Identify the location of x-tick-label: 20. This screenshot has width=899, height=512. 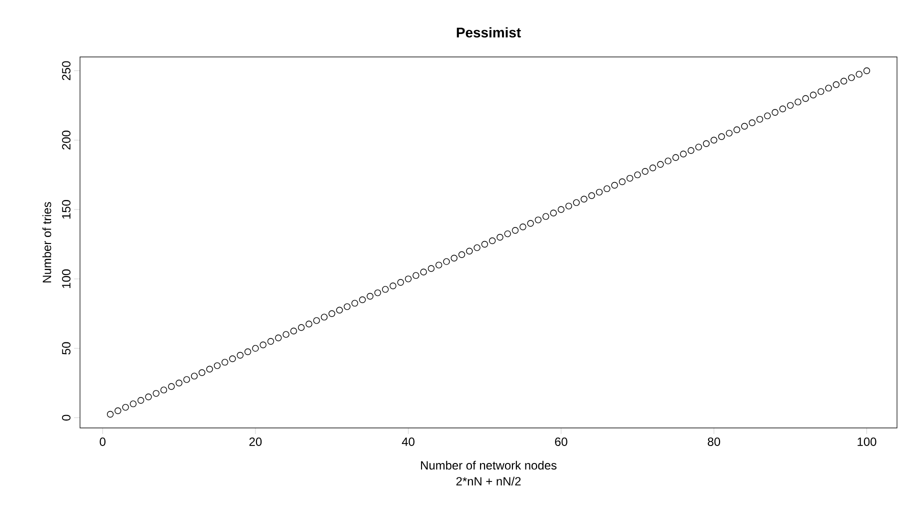
(255, 442).